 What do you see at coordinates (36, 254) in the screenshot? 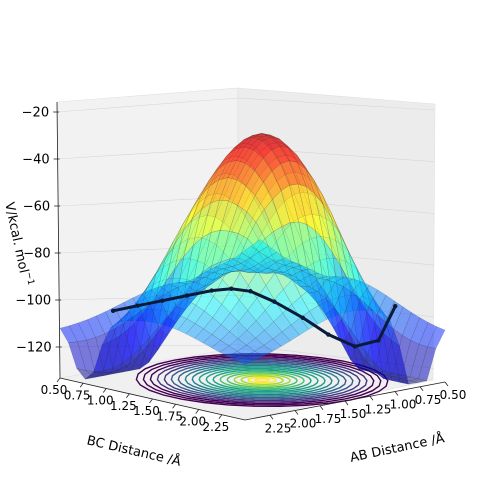
I see `z-tick-label: −80` at bounding box center [36, 254].